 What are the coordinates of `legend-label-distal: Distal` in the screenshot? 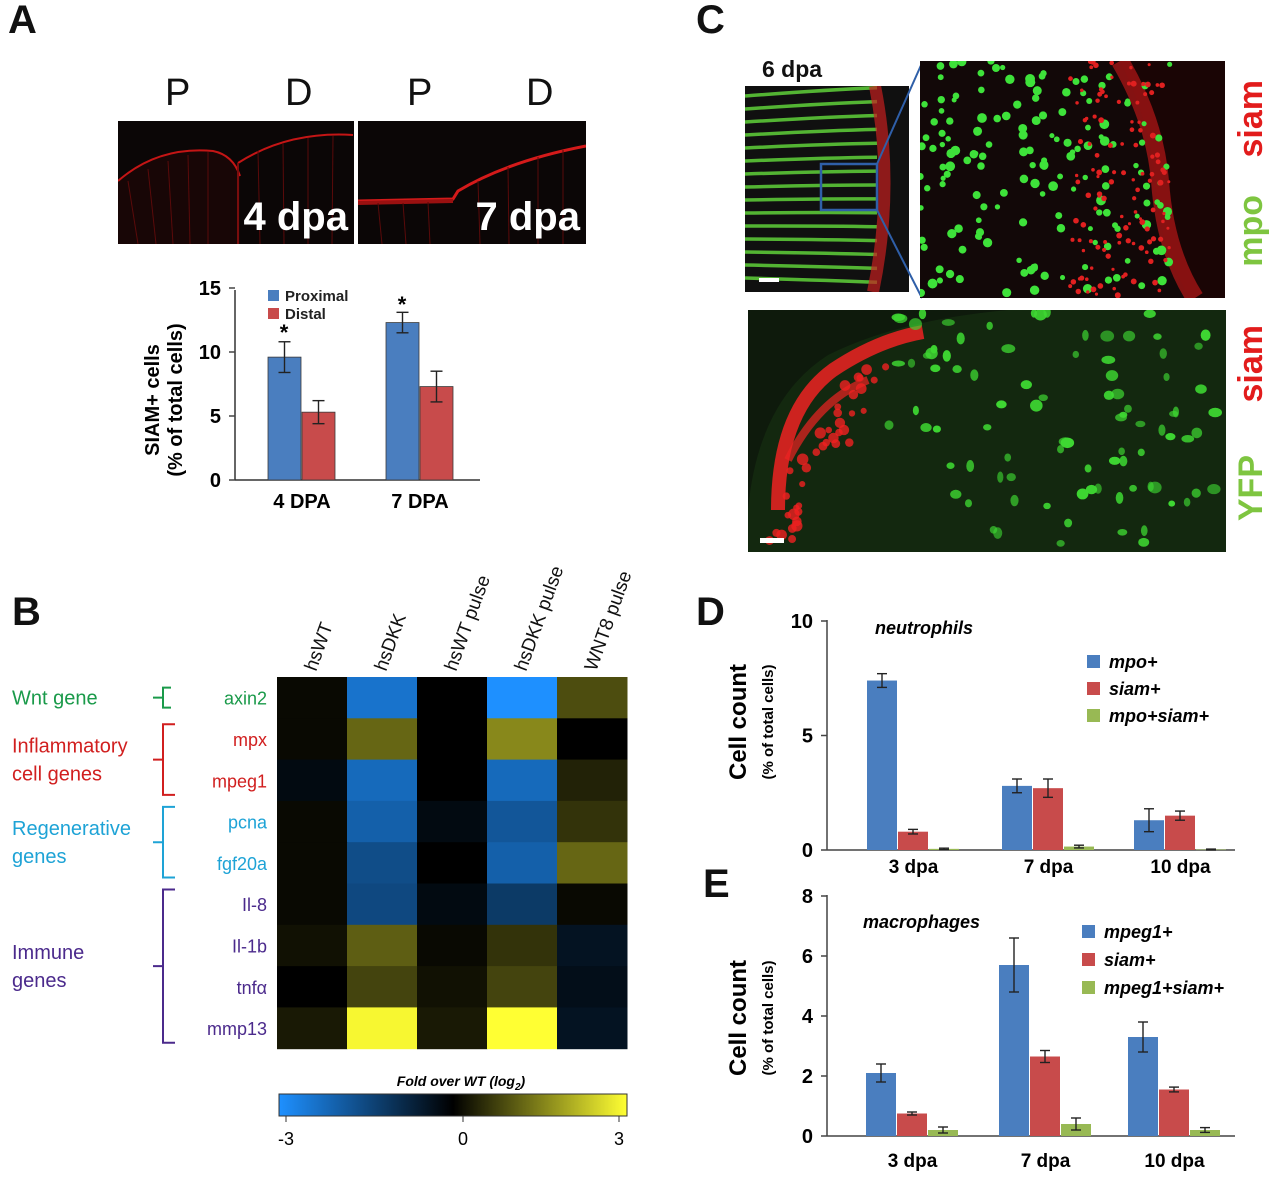 It's located at (305, 314).